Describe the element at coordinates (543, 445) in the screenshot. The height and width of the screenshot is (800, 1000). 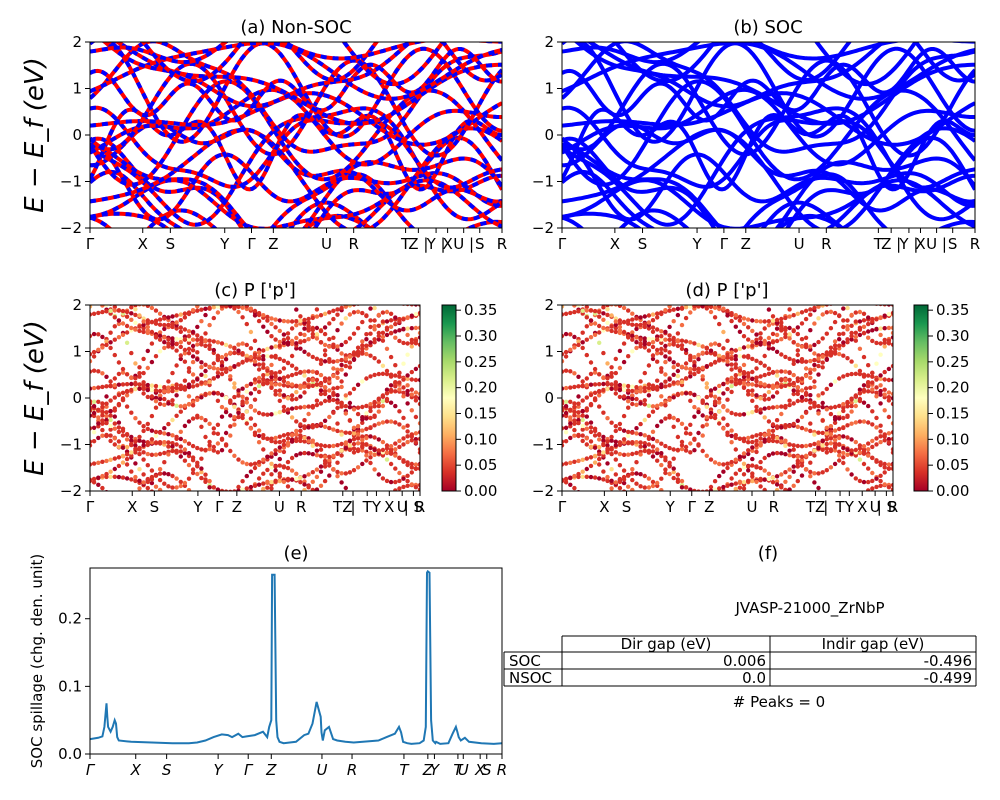
I see `y-tick-label: −1` at that location.